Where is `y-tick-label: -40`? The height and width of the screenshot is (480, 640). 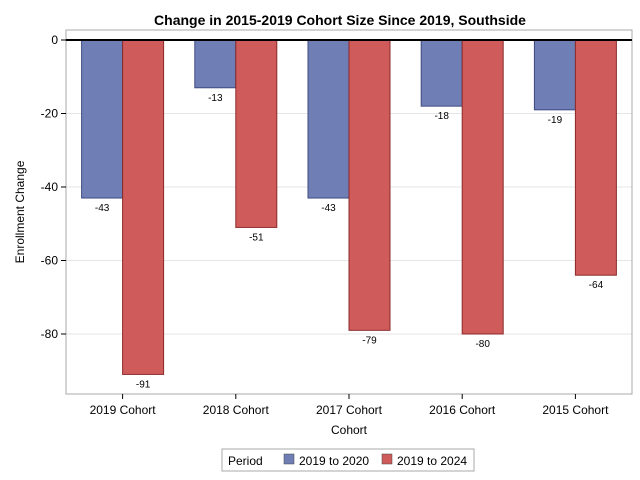
y-tick-label: -40 is located at coordinates (50, 187).